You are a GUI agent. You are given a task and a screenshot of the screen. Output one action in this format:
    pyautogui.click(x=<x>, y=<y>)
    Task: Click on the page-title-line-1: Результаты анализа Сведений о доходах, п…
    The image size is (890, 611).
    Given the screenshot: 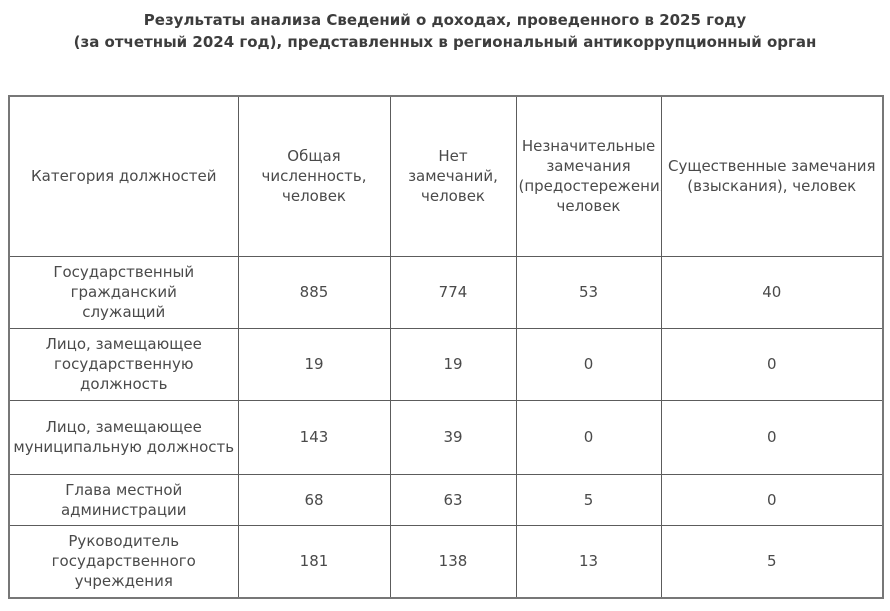 What is the action you would take?
    pyautogui.click(x=445, y=20)
    